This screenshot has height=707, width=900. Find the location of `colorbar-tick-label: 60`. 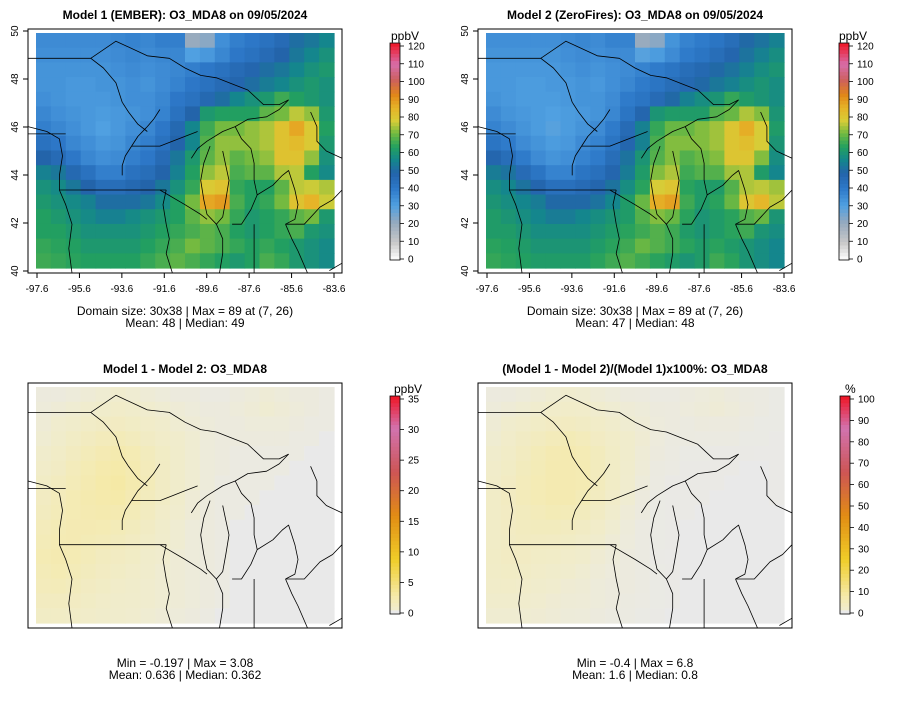

colorbar-tick-label: 60 is located at coordinates (864, 485).